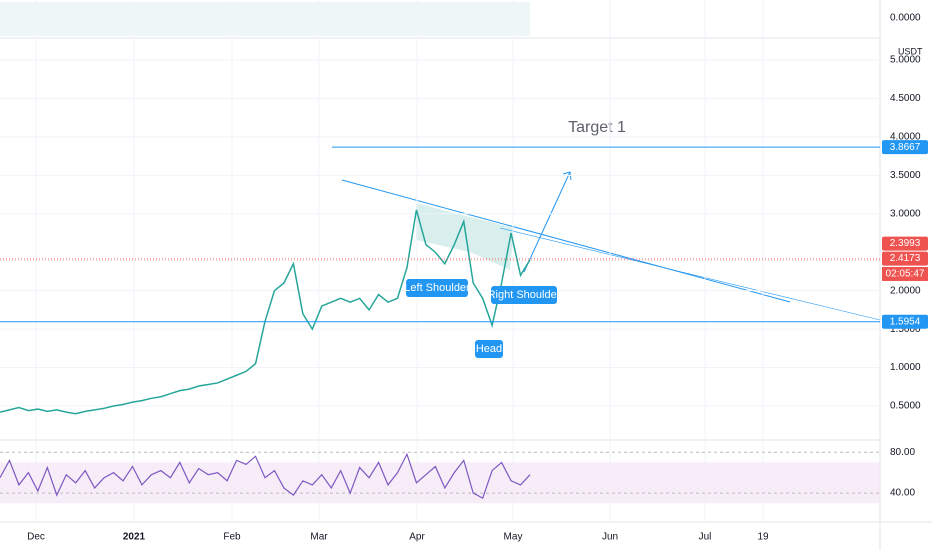 The height and width of the screenshot is (550, 932). Describe the element at coordinates (905, 290) in the screenshot. I see `price-tick-label: 2.0000` at that location.